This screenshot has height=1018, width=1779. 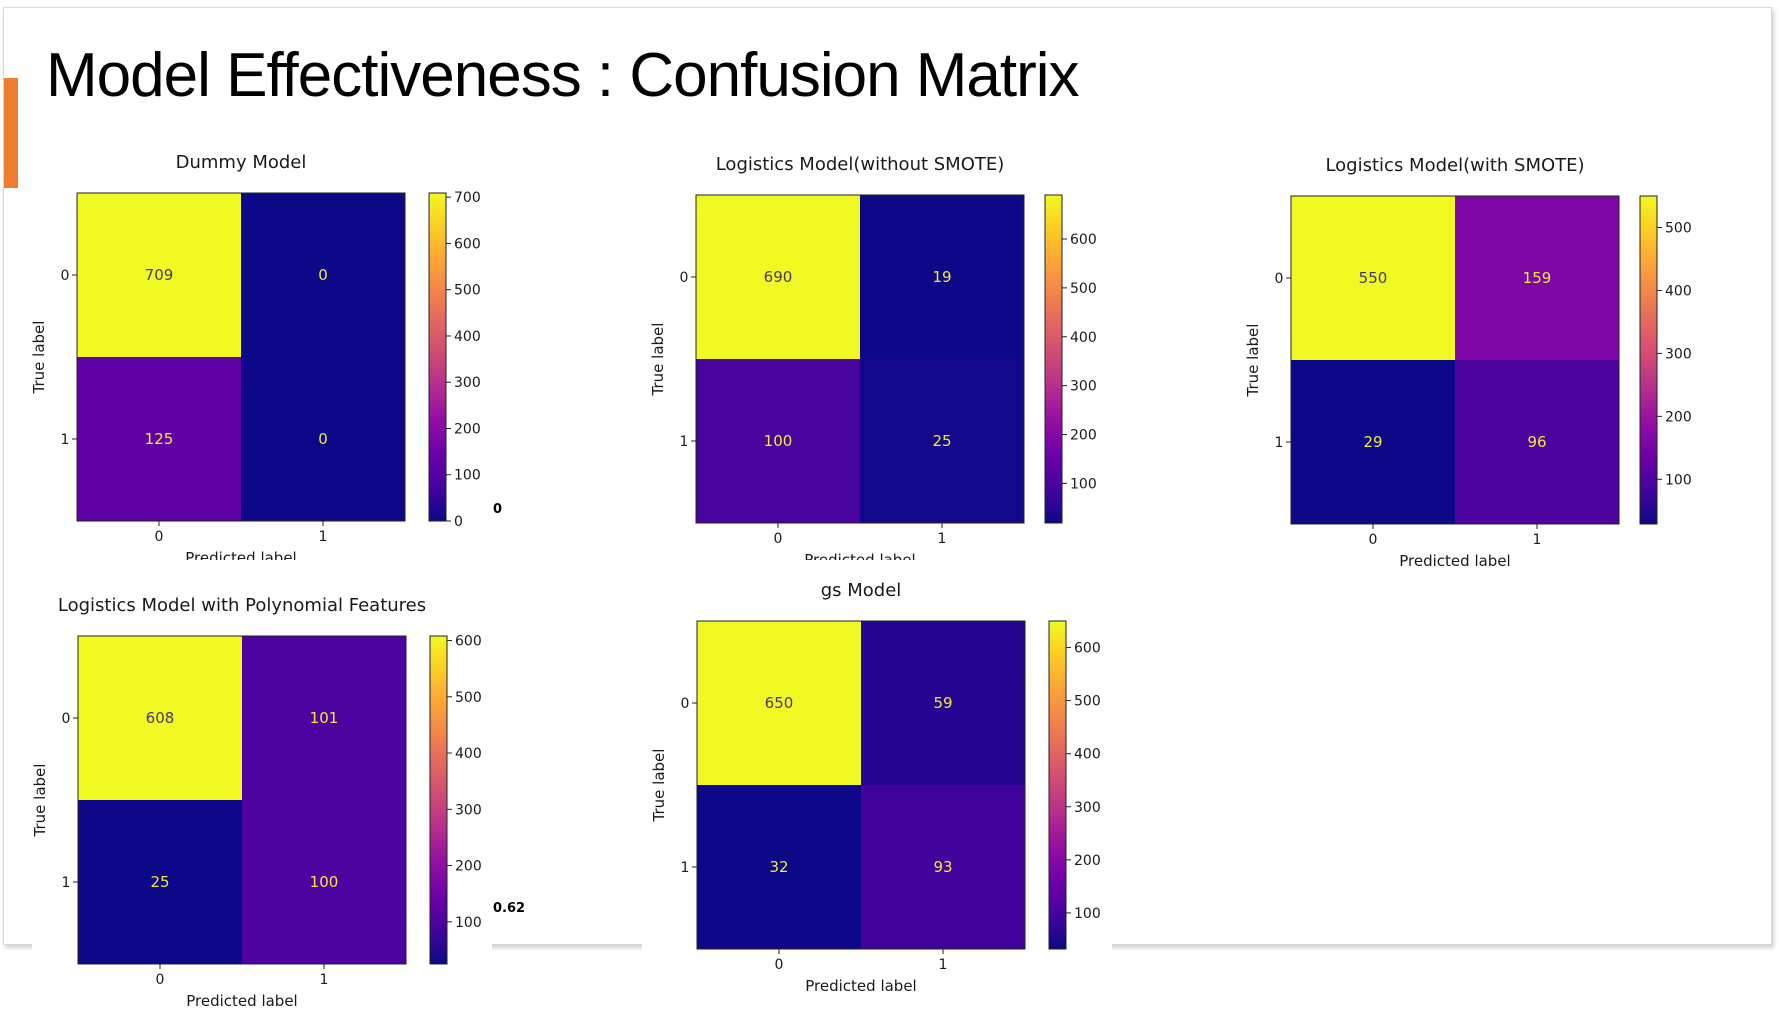 What do you see at coordinates (467, 198) in the screenshot?
I see `colorbar-tick-label: 700` at bounding box center [467, 198].